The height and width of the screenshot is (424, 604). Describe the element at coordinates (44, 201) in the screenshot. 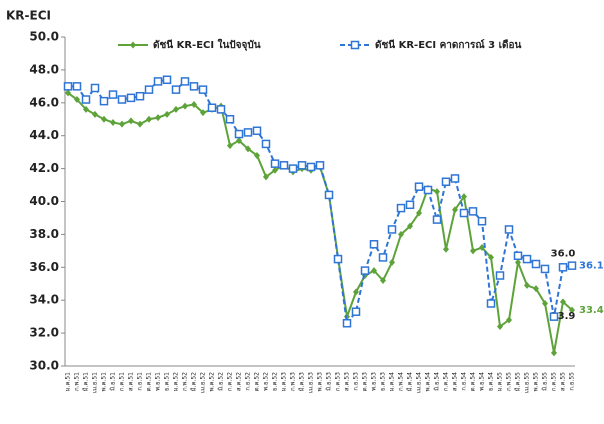

I see `y-tick-label: 40.0` at that location.